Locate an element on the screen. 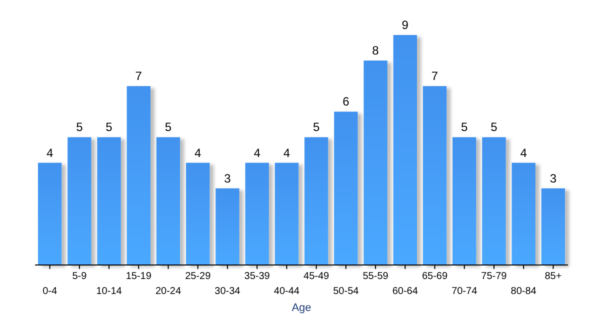  data-label: 9 is located at coordinates (405, 25).